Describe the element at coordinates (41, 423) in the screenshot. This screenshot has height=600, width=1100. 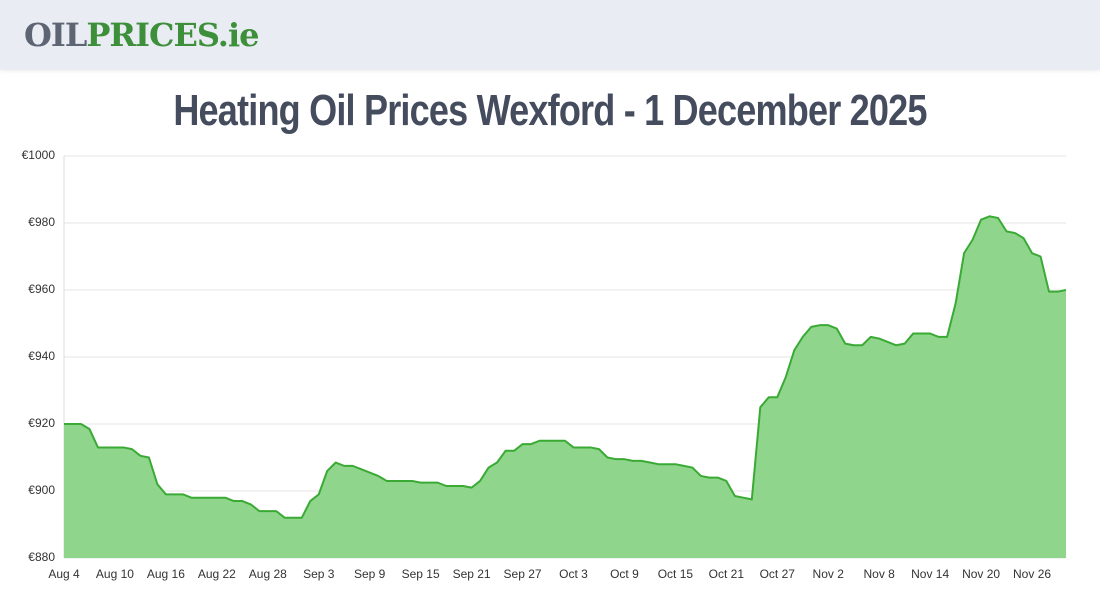
I see `y-tick-label: €920` at that location.